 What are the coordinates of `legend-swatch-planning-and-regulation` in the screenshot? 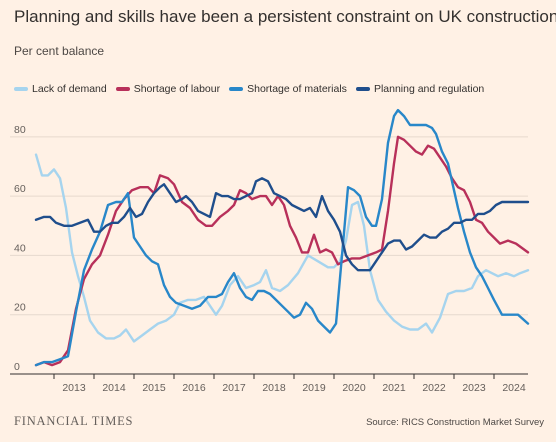 It's located at (362, 89).